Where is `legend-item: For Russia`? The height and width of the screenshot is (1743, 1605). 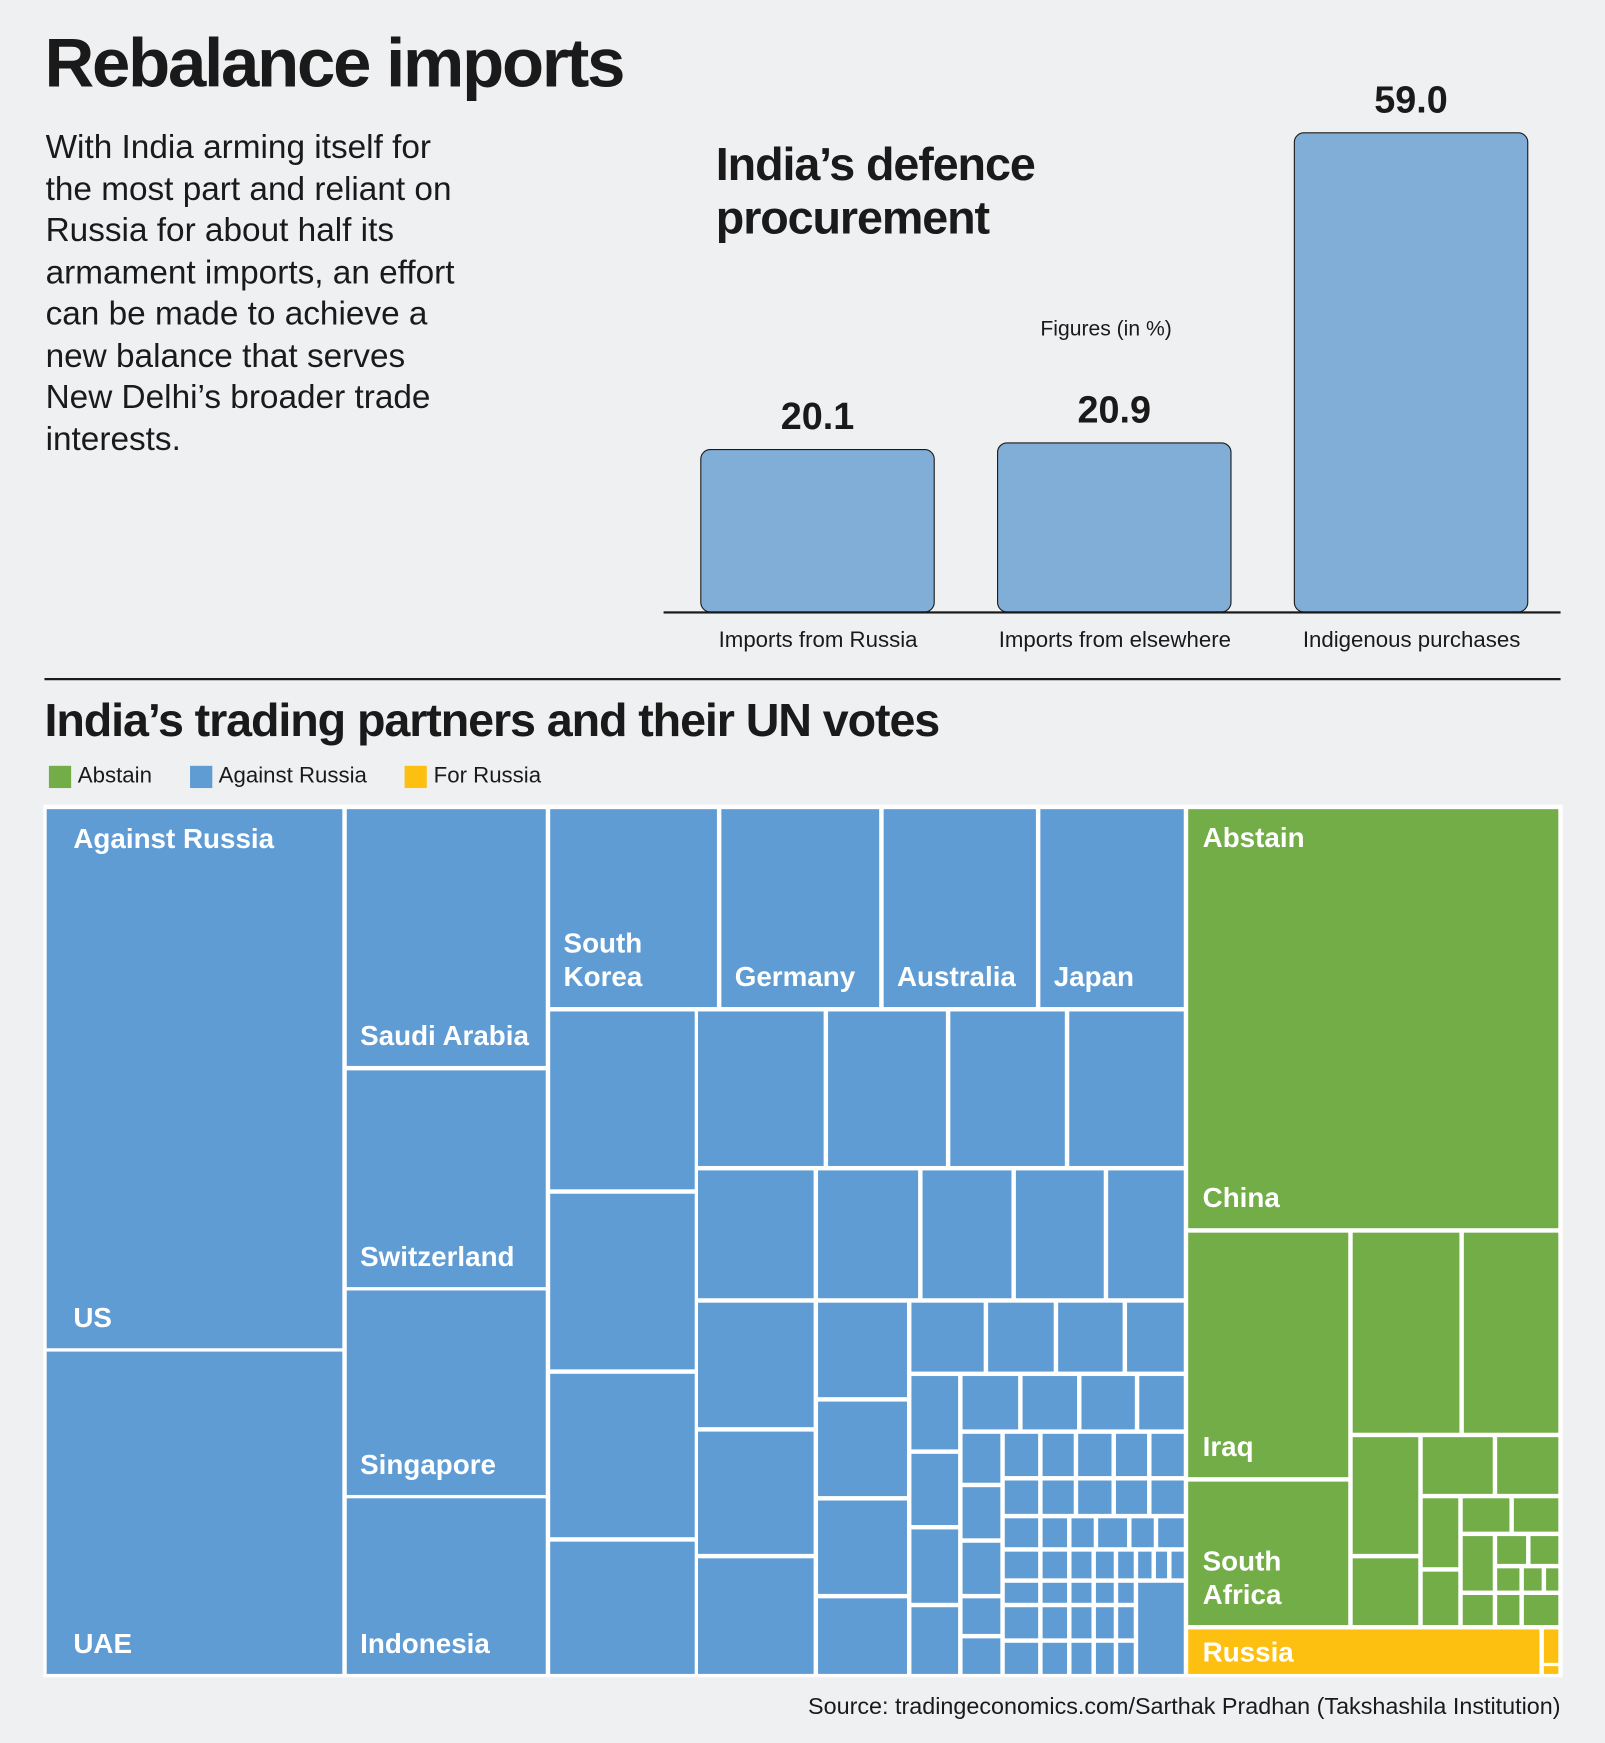 legend-item: For Russia is located at coordinates (472, 777).